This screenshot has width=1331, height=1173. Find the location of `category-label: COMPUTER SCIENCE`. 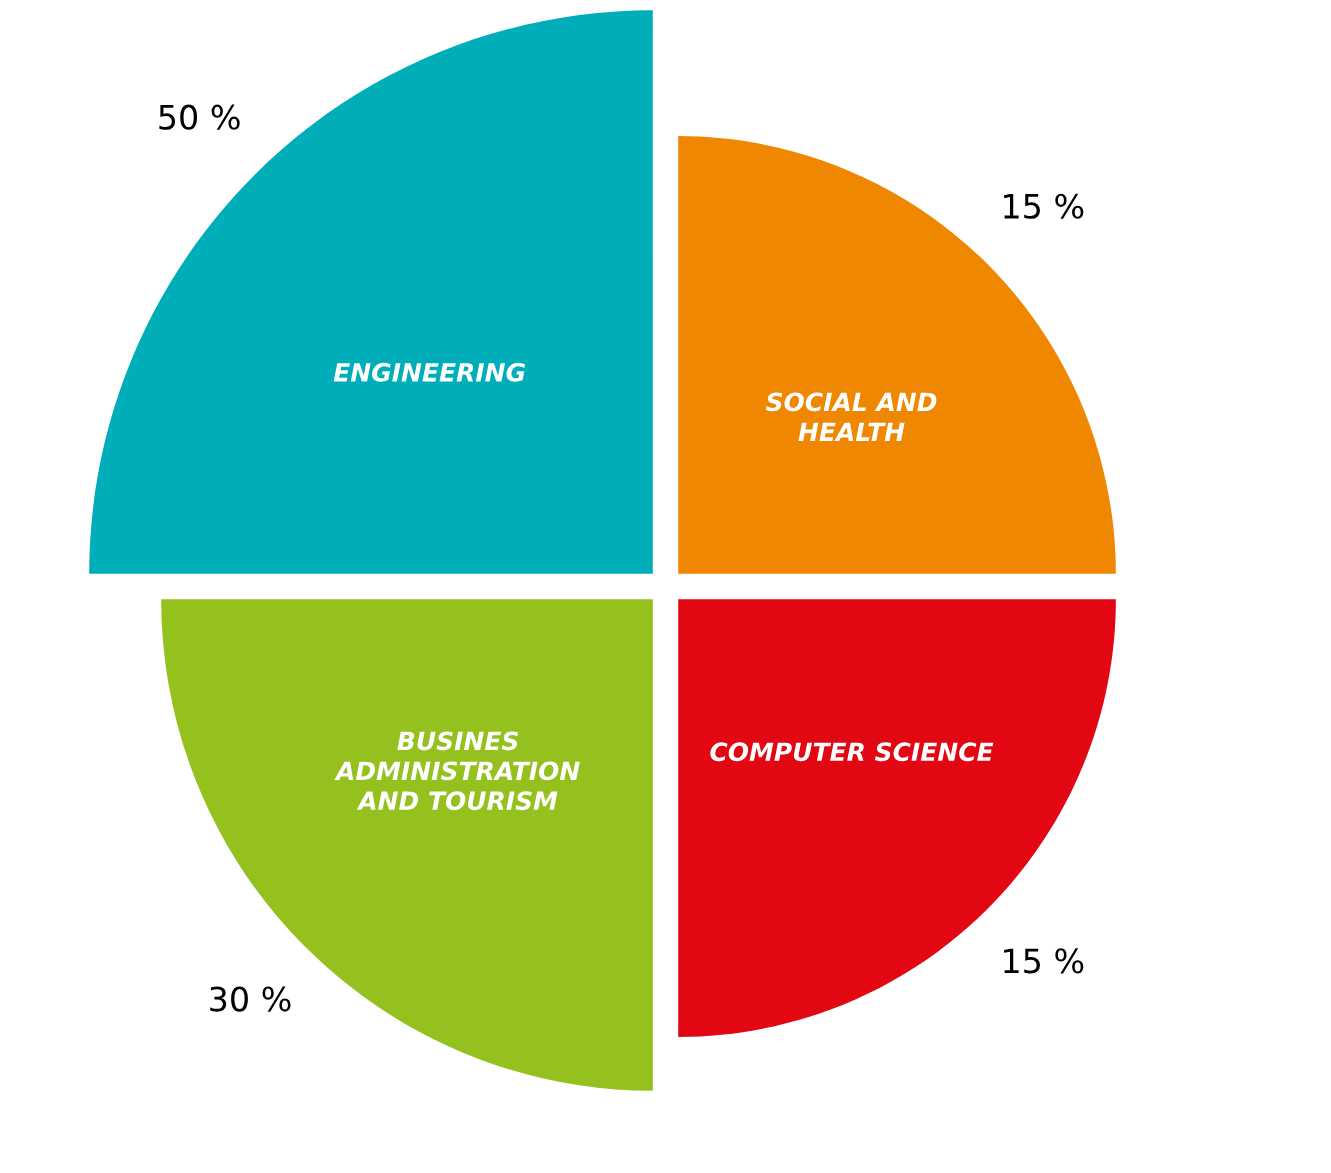

category-label: COMPUTER SCIENCE is located at coordinates (852, 752).